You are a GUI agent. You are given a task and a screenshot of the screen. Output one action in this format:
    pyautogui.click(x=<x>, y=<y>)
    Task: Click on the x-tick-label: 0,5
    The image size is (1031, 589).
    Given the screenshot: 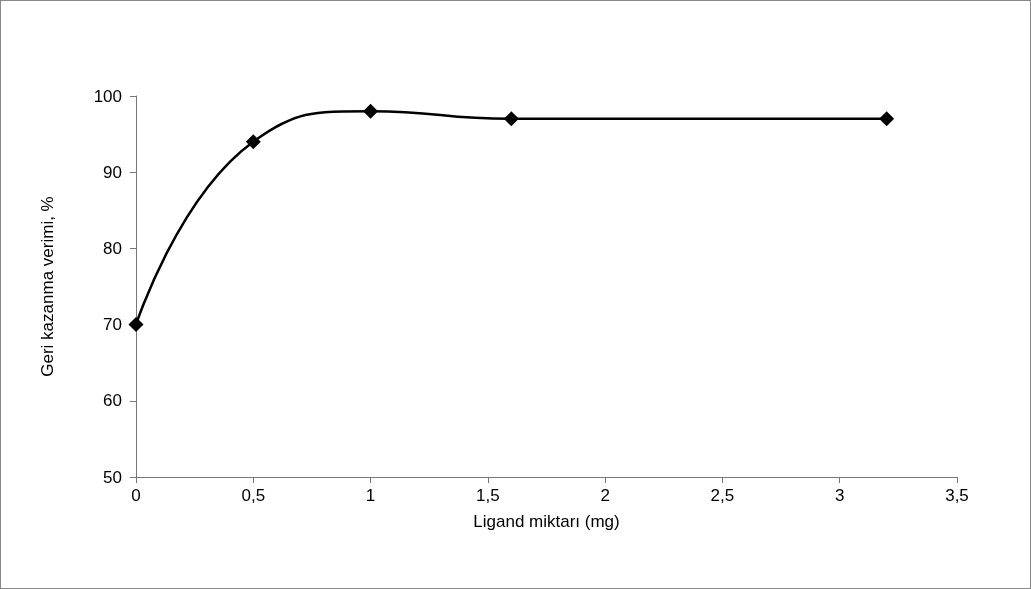 What is the action you would take?
    pyautogui.click(x=253, y=495)
    